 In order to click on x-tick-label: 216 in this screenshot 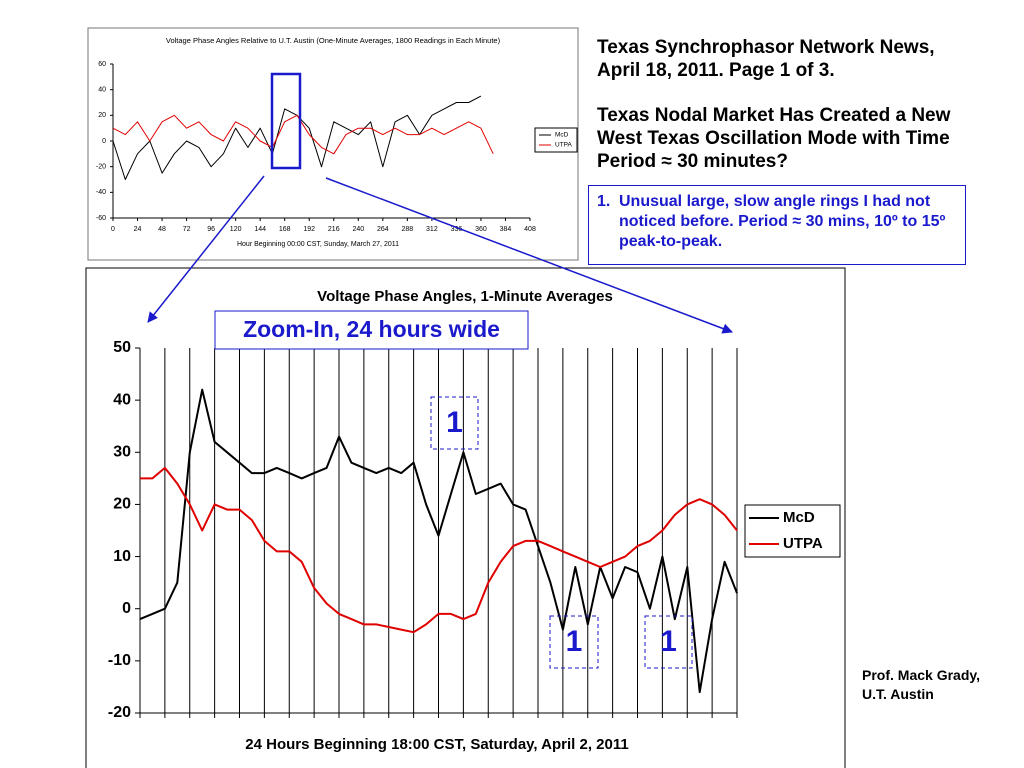, I will do `click(334, 229)`.